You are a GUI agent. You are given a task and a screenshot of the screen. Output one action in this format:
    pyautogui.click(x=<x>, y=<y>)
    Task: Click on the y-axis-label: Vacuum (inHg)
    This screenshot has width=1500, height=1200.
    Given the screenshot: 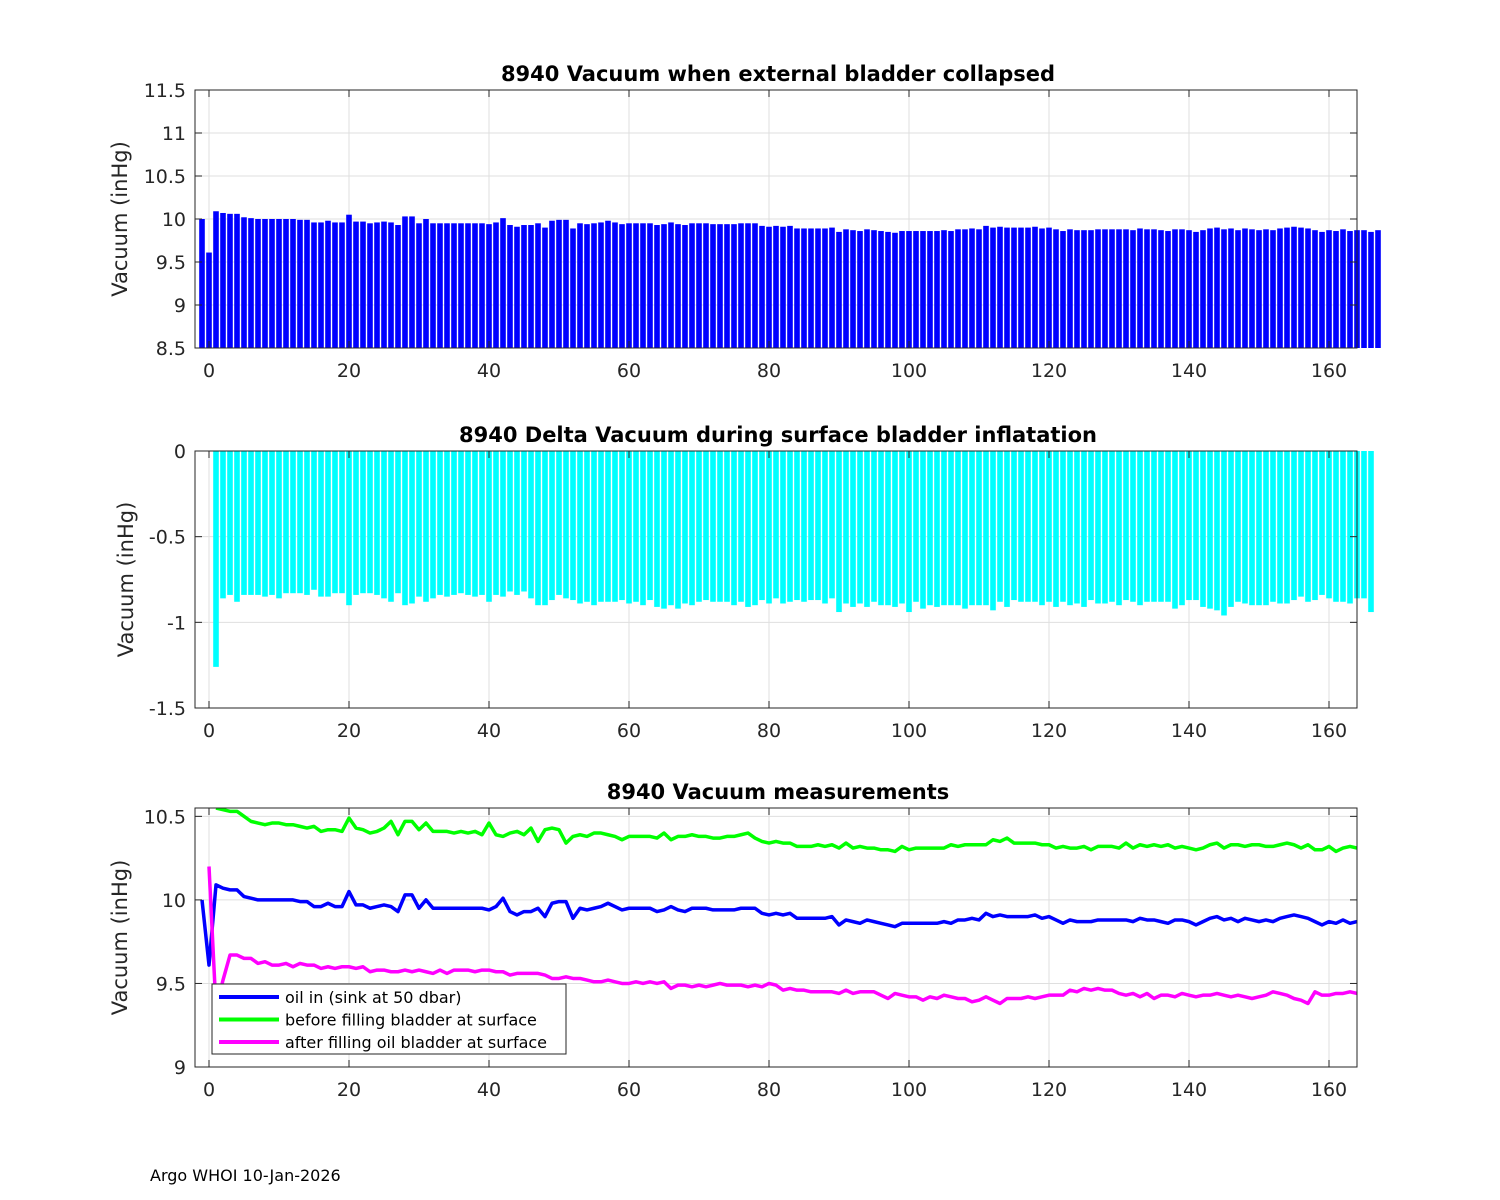 What is the action you would take?
    pyautogui.click(x=120, y=938)
    